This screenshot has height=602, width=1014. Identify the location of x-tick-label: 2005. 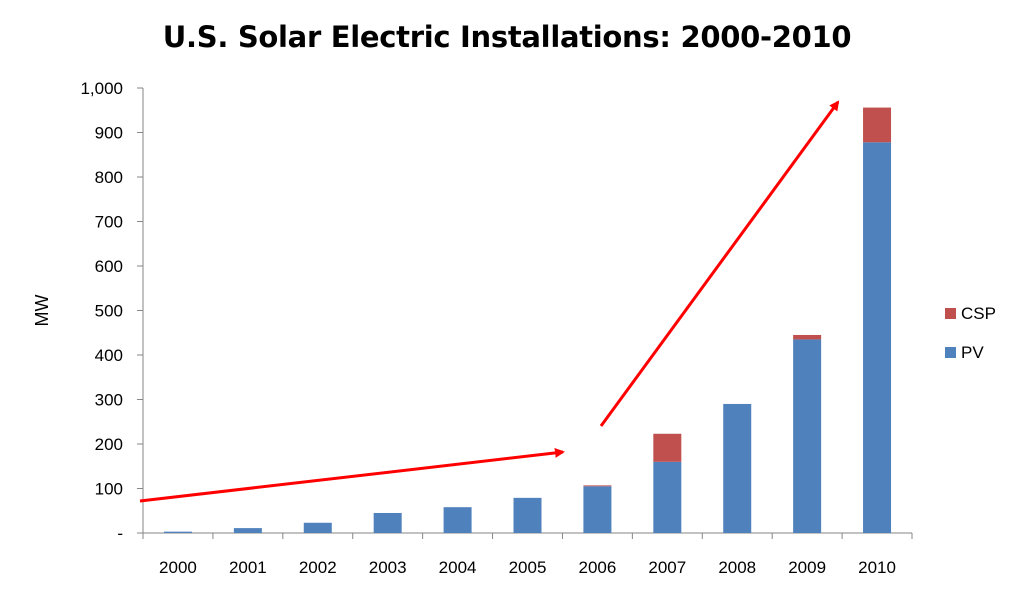
(528, 567).